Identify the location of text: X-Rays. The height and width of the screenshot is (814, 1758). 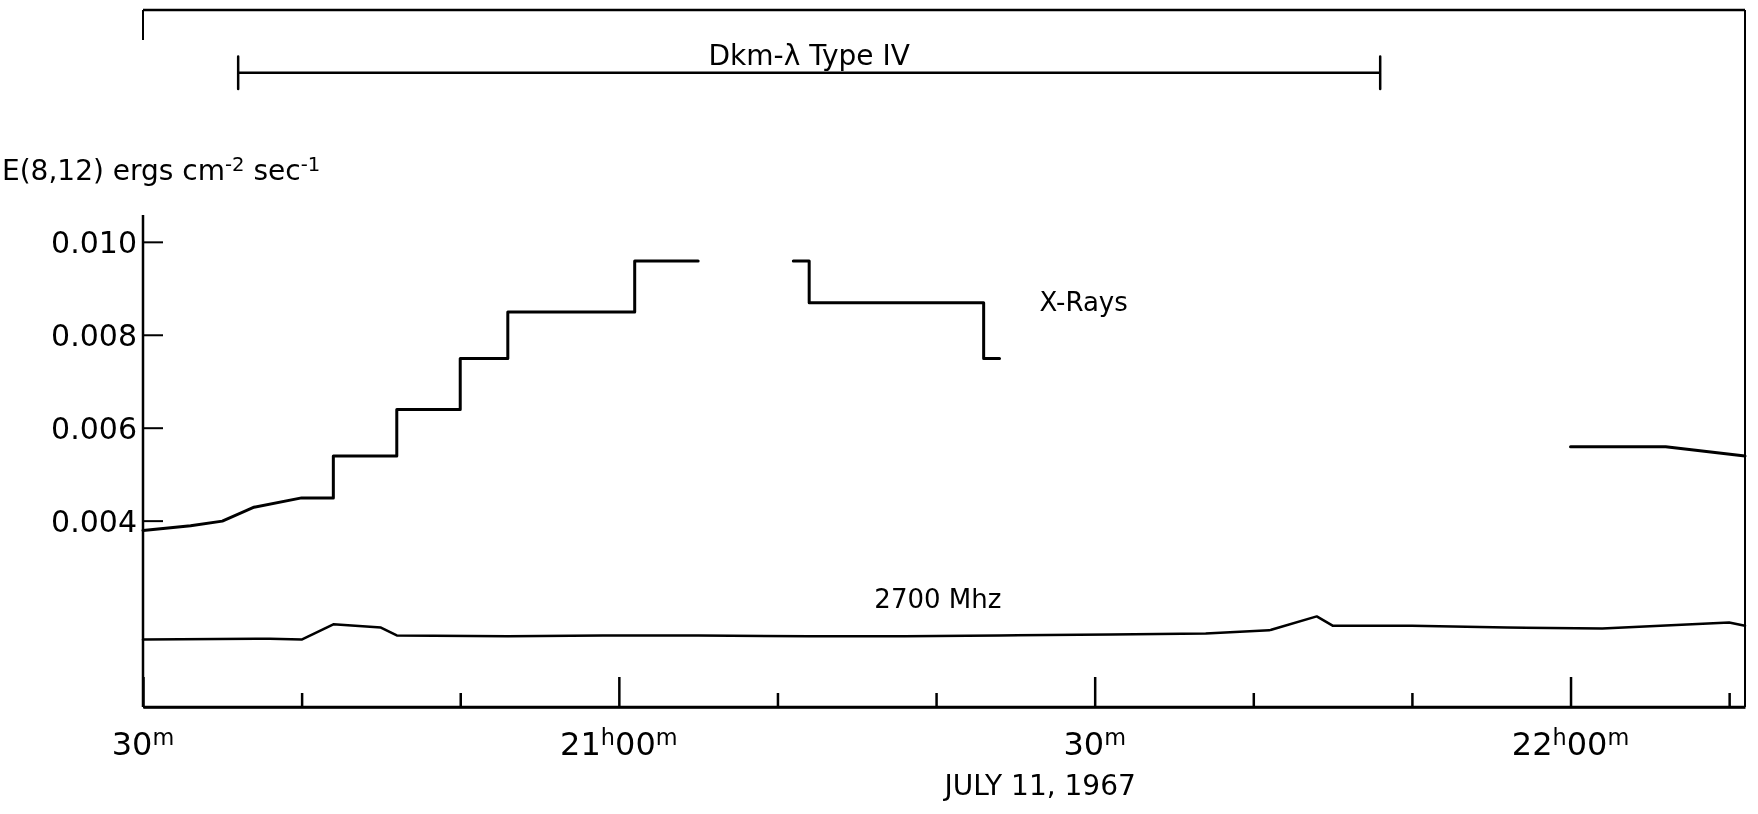
(1083, 301).